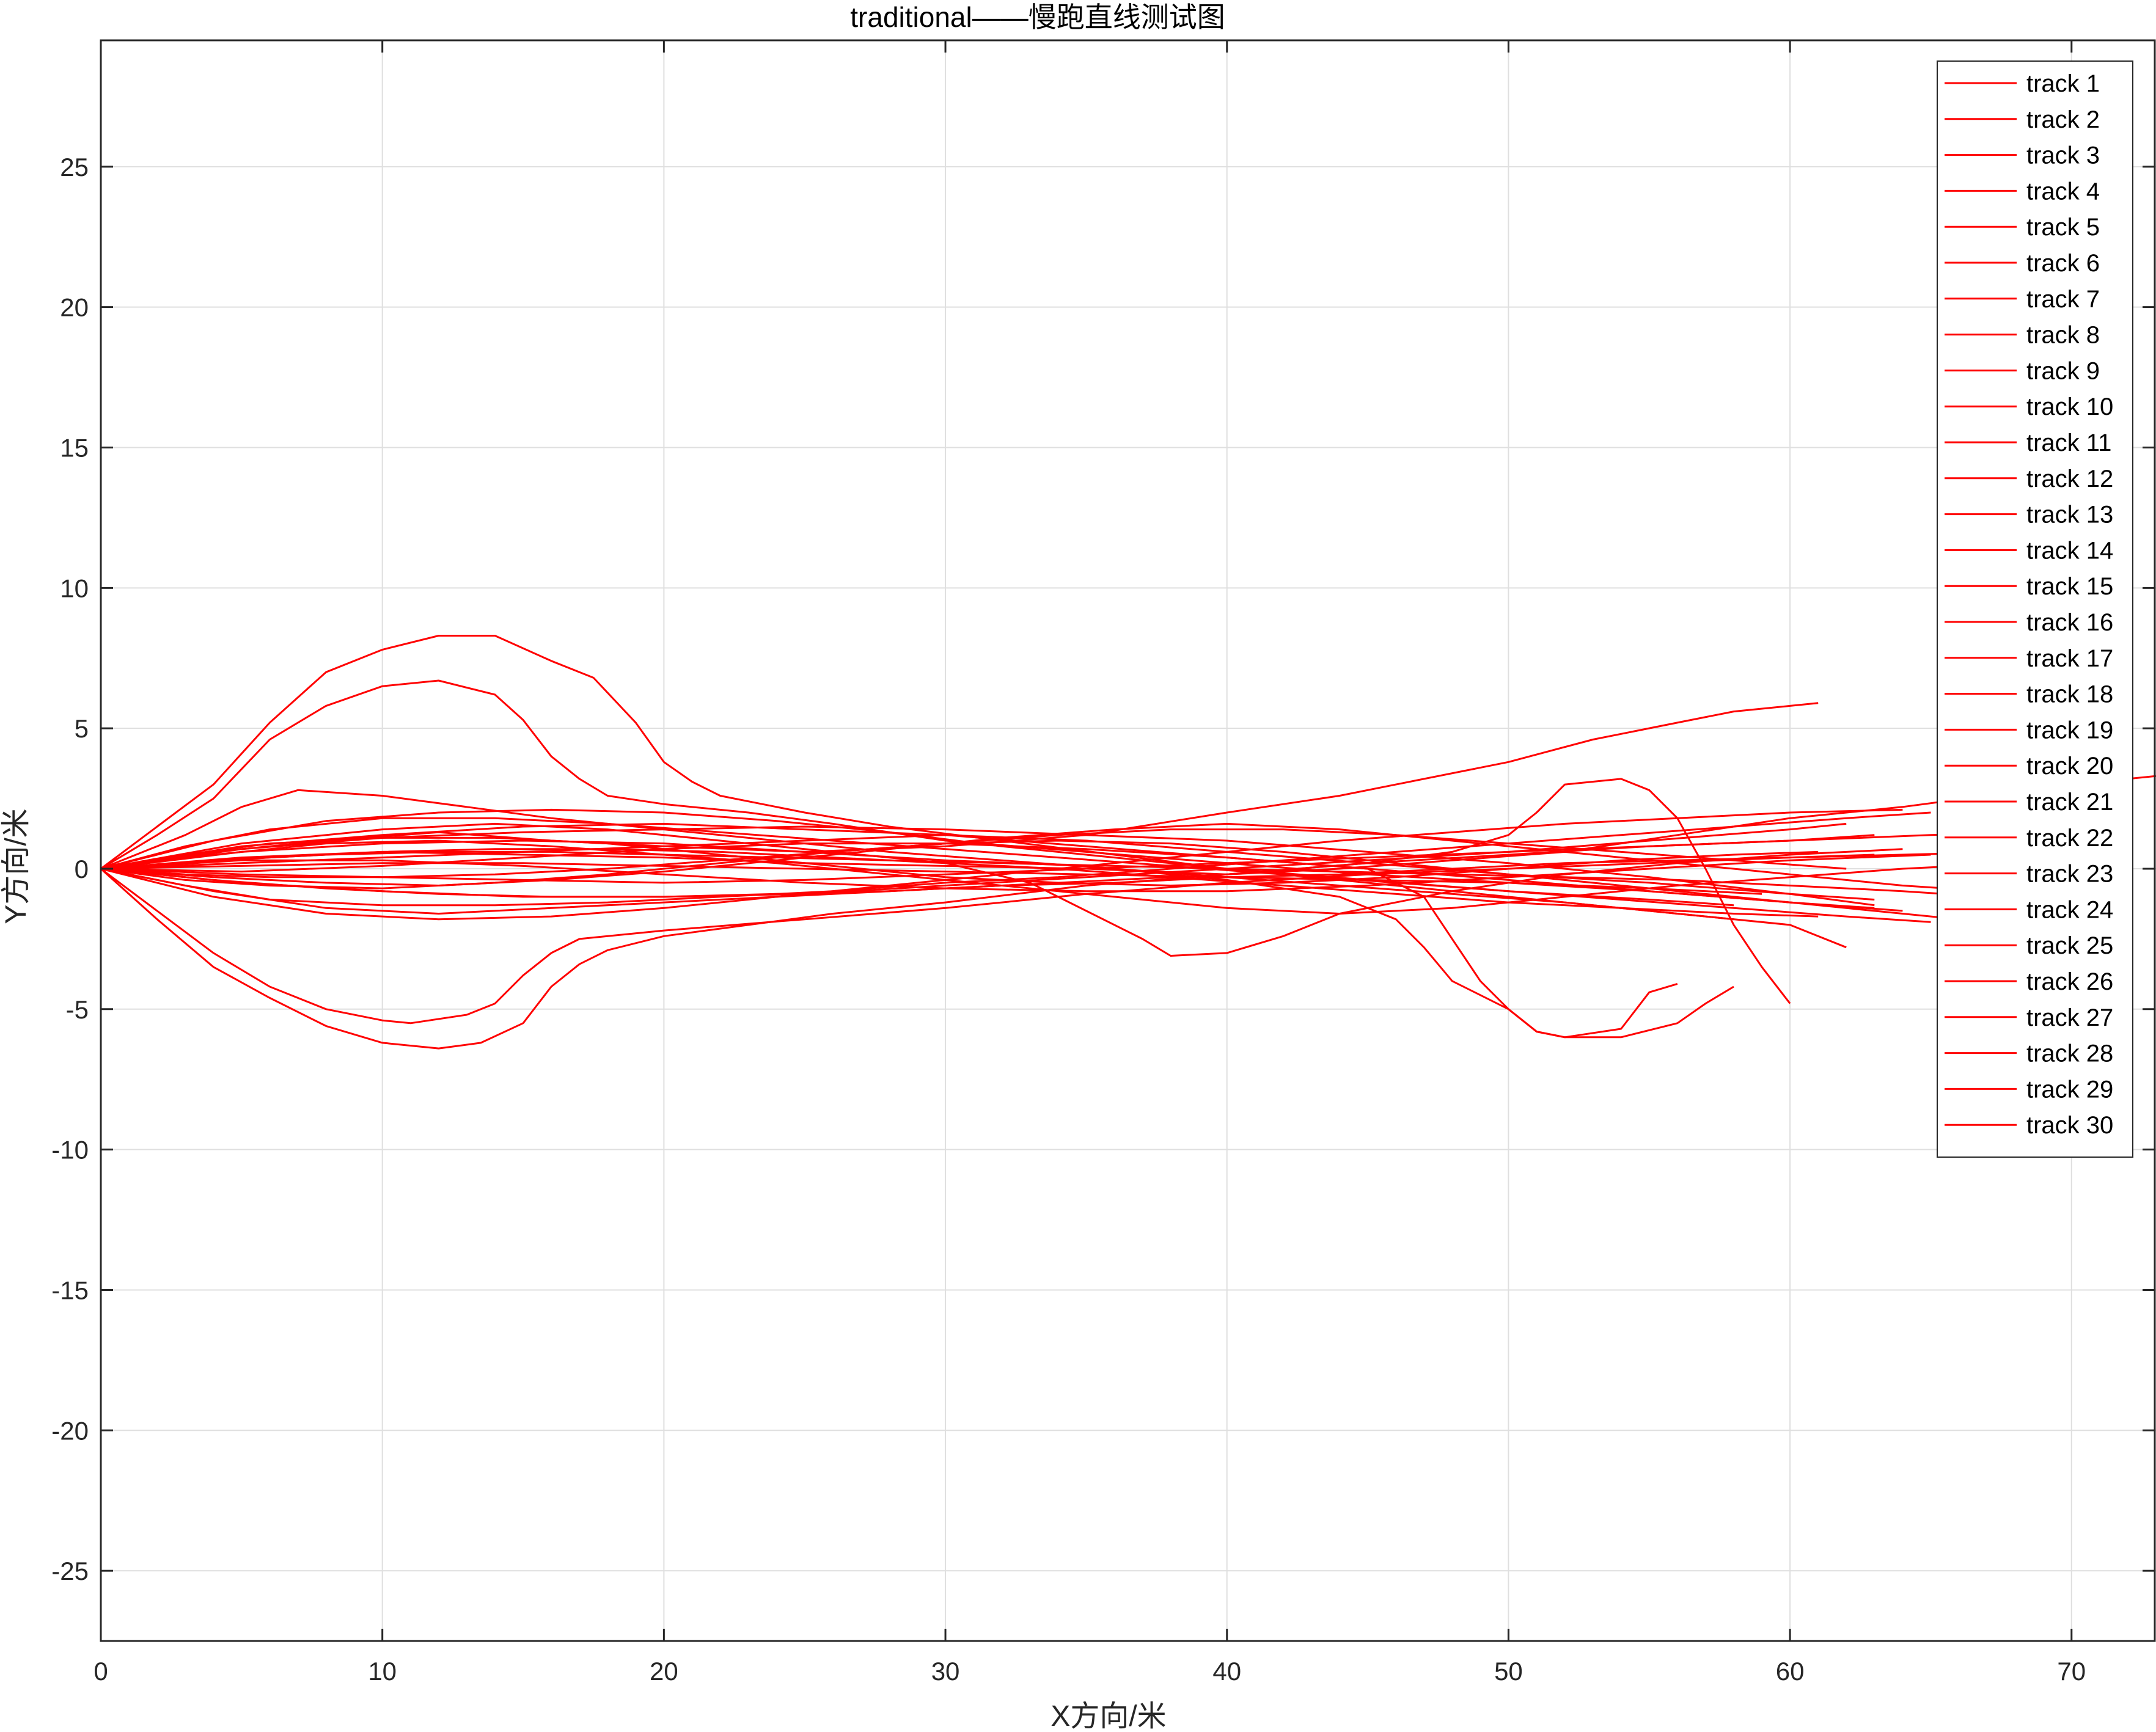 This screenshot has width=2156, height=1732. Describe the element at coordinates (1108, 1716) in the screenshot. I see `x-axis-label: X方向/米` at that location.